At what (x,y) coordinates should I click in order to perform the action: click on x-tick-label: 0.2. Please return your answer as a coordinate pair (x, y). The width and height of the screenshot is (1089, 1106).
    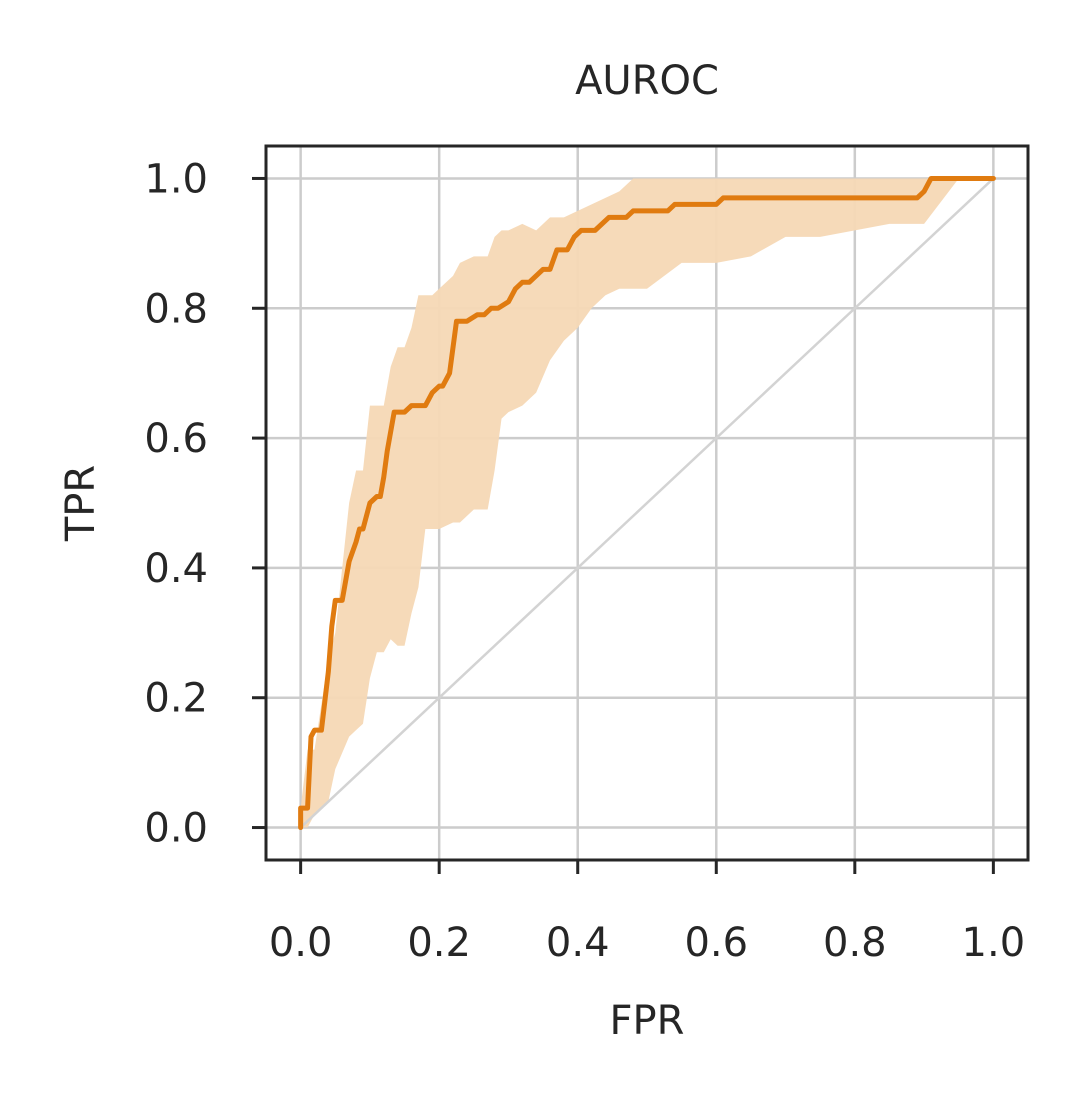
    Looking at the image, I should click on (439, 943).